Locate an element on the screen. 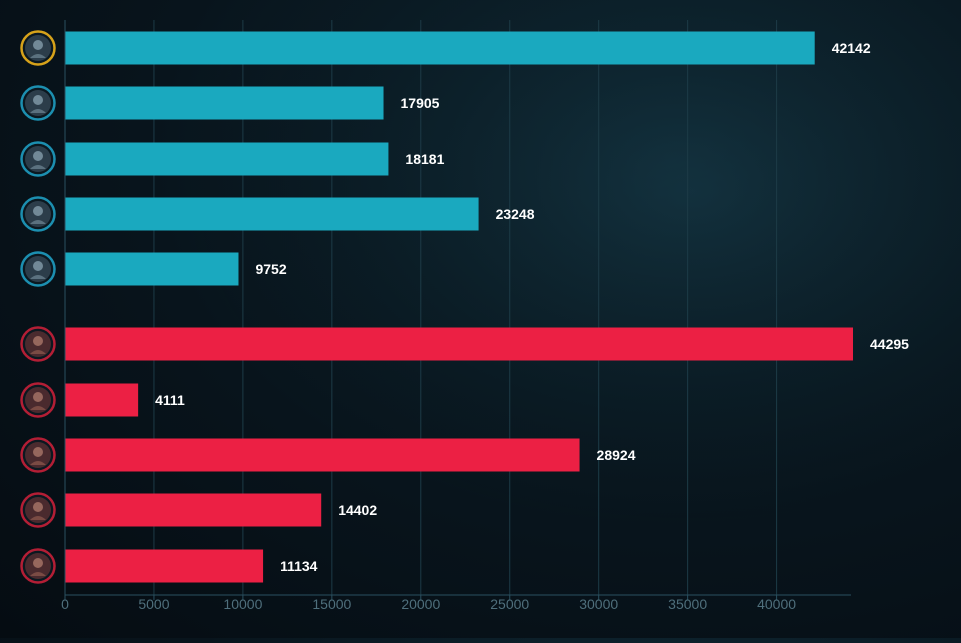 This screenshot has height=643, width=961. data-label: 42142 is located at coordinates (851, 48).